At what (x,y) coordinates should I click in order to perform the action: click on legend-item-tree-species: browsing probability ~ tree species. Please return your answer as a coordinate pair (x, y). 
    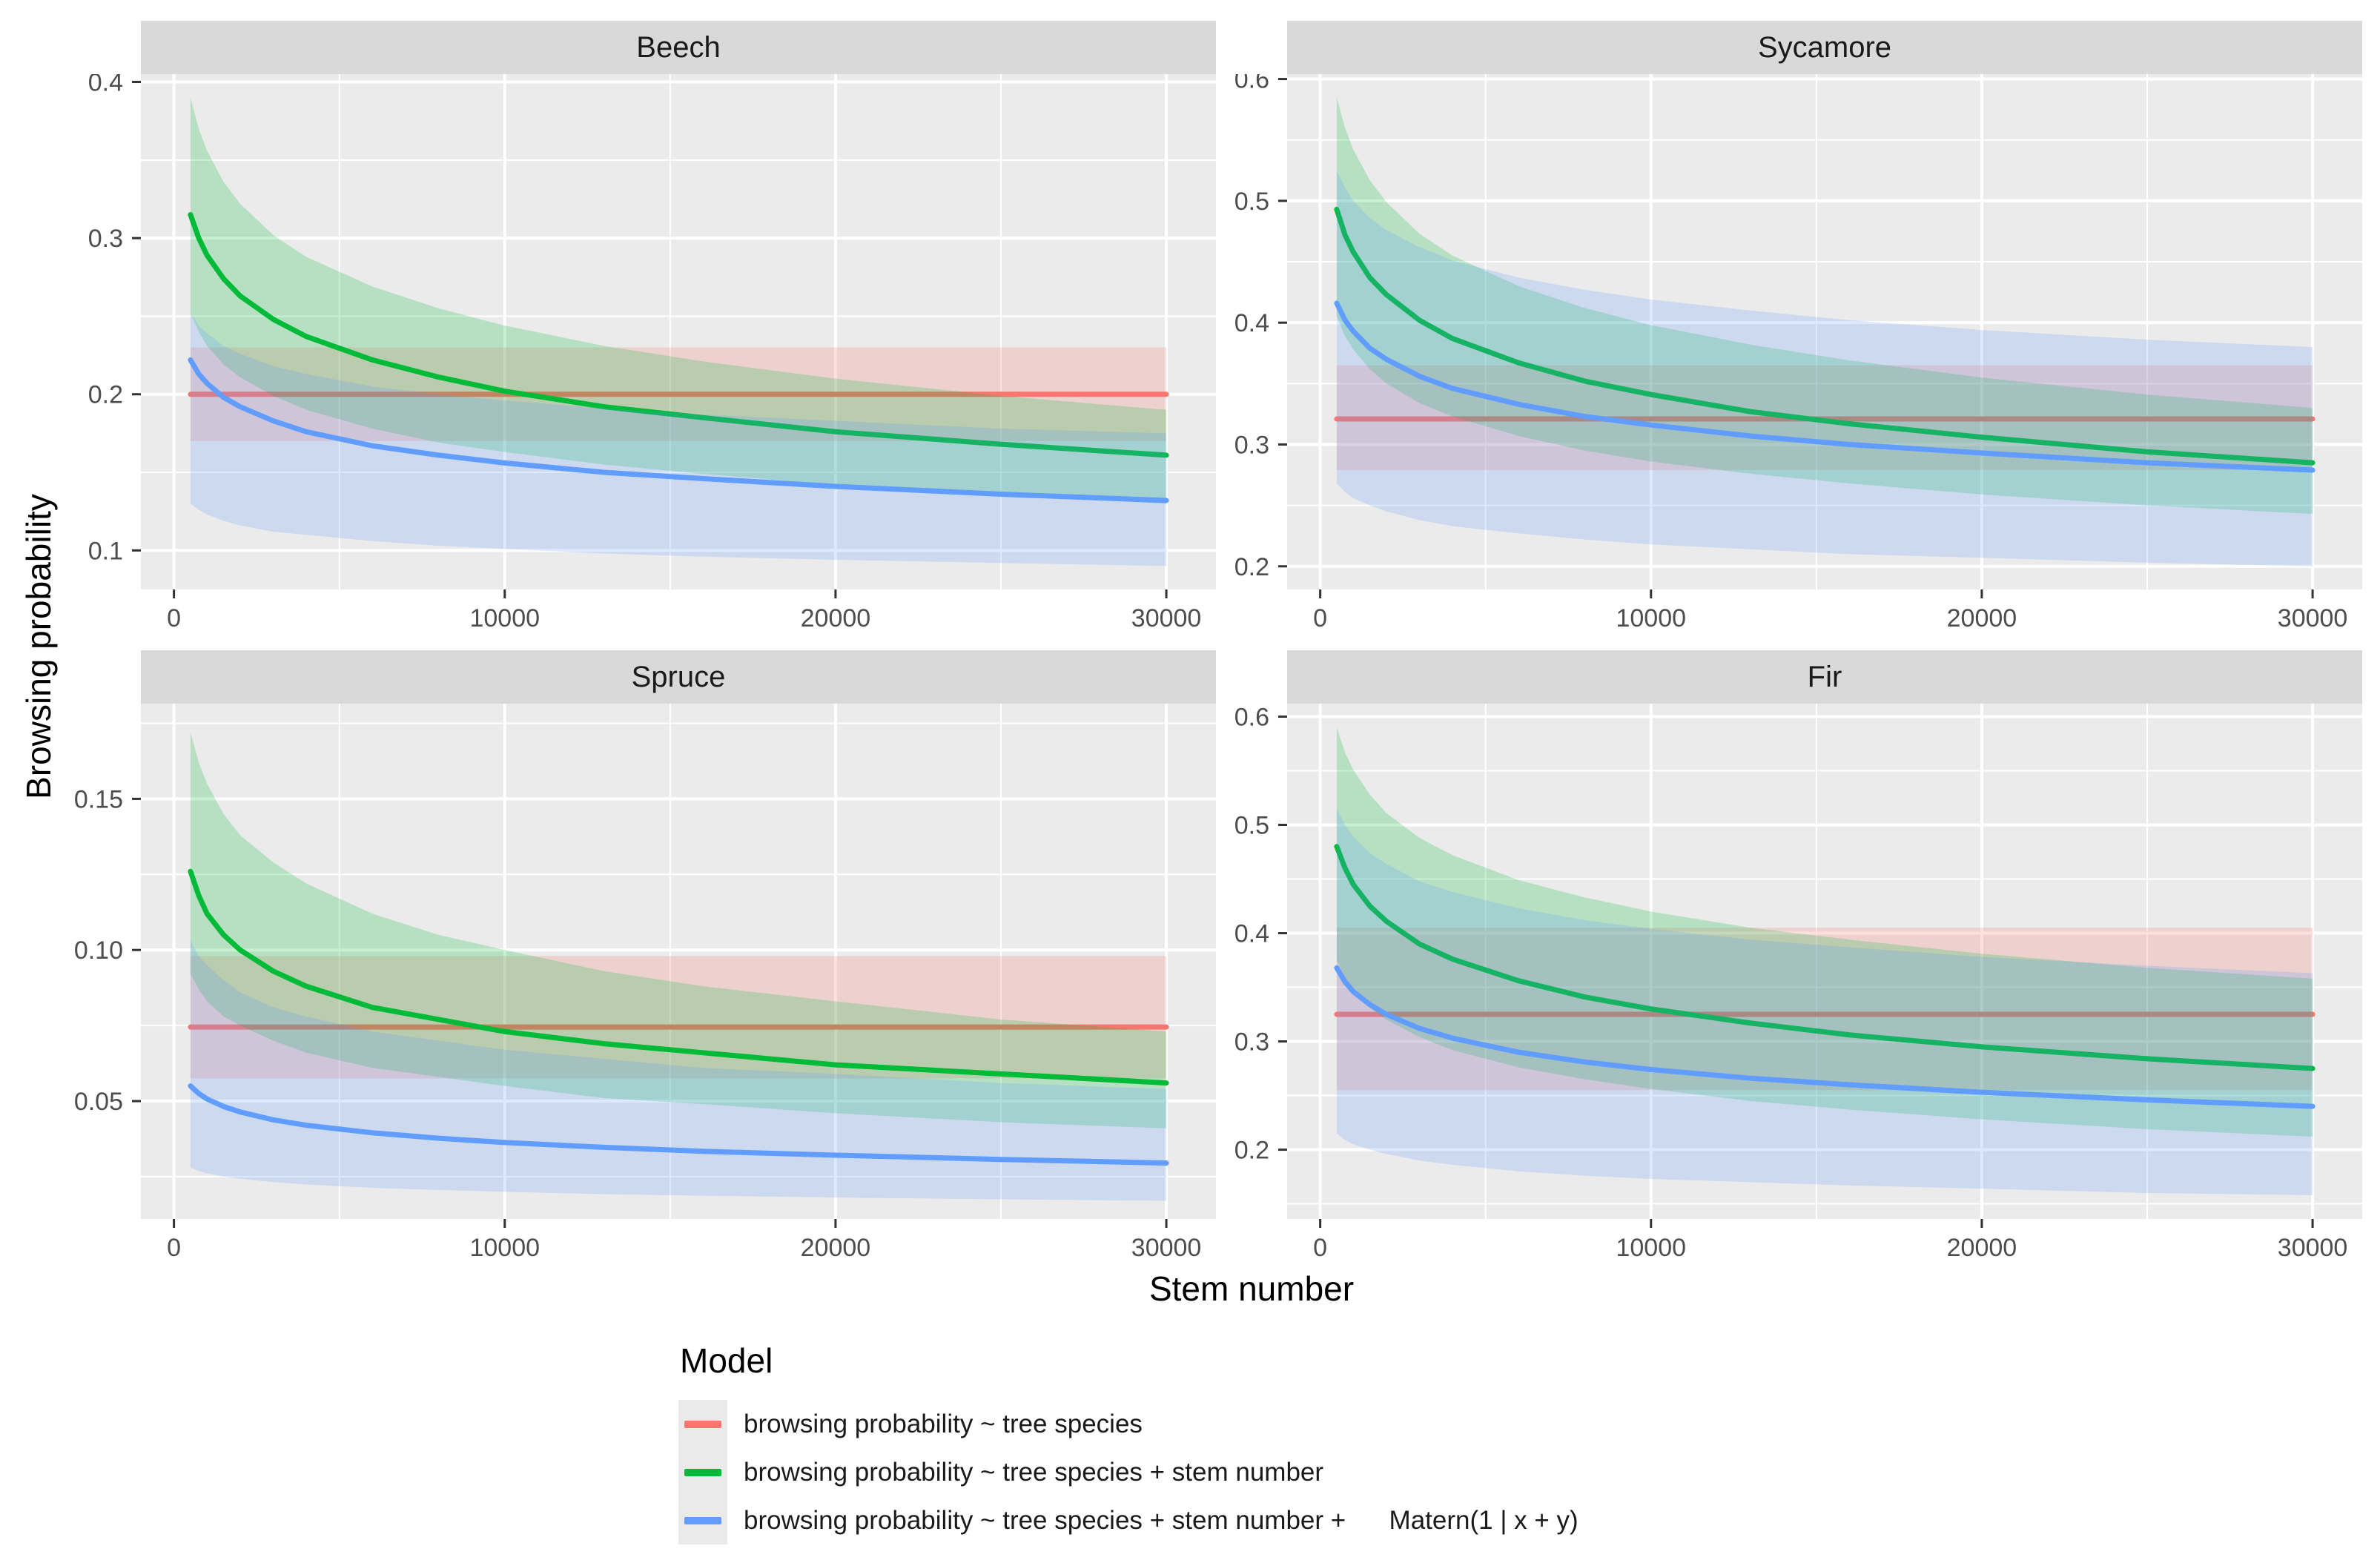
    Looking at the image, I should click on (1128, 1424).